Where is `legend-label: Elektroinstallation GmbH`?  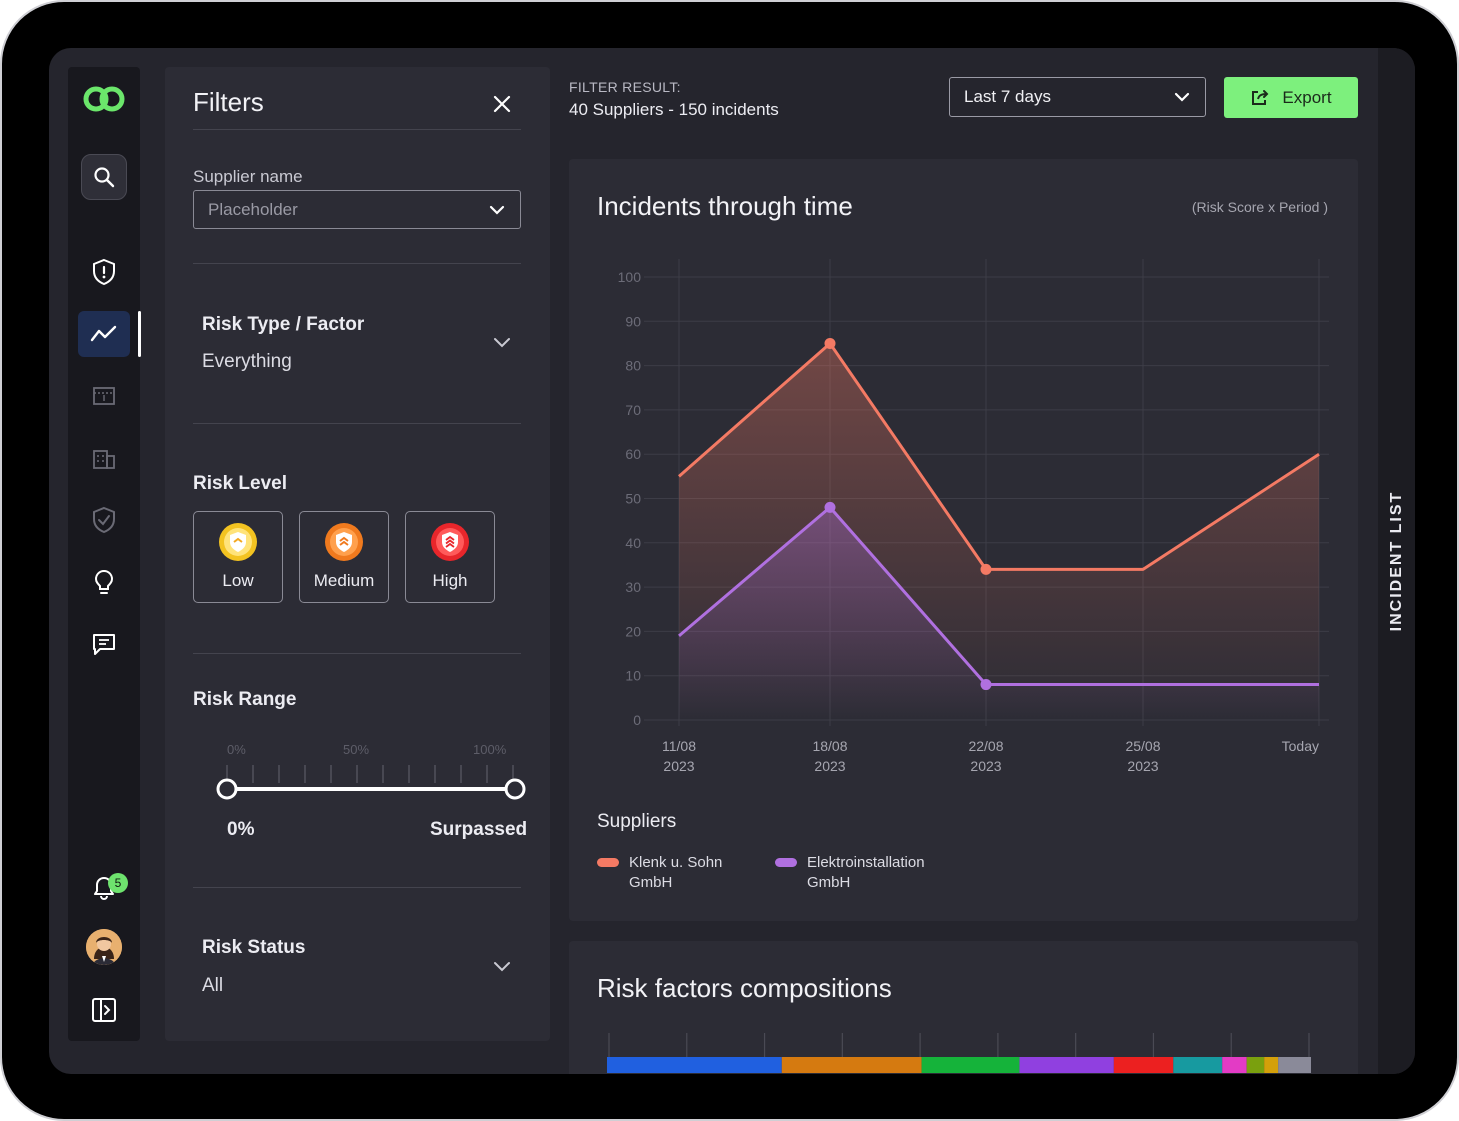 legend-label: Elektroinstallation GmbH is located at coordinates (866, 872).